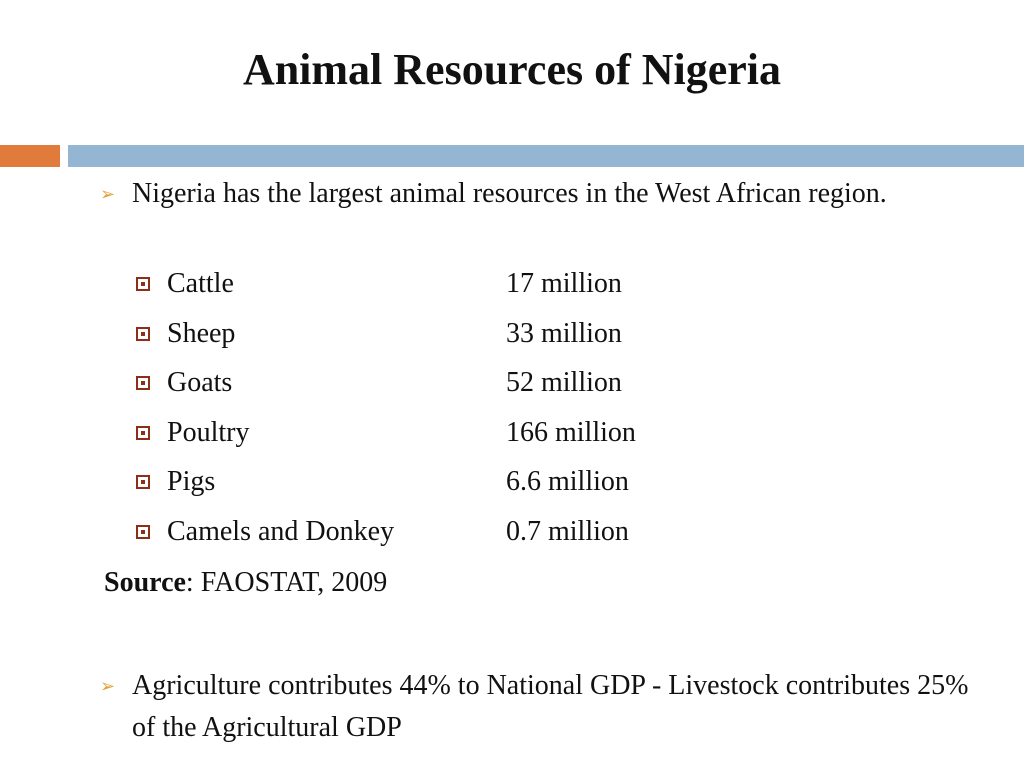 The width and height of the screenshot is (1024, 768). Describe the element at coordinates (564, 283) in the screenshot. I see `animal-count: 17 million` at that location.